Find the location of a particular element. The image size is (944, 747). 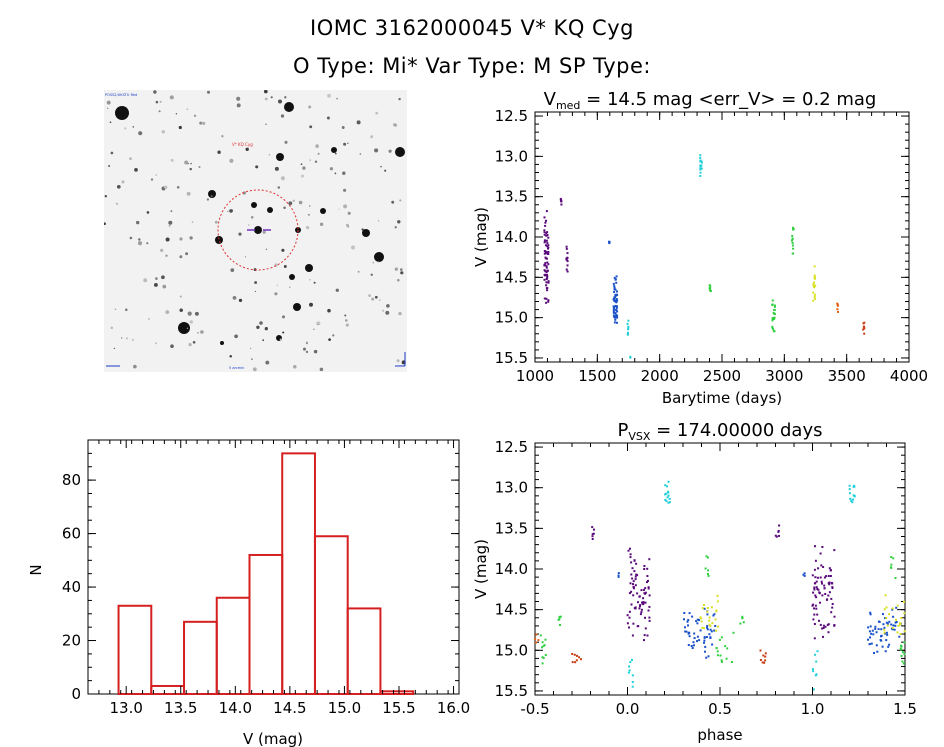

x-tick-label: 0.5 is located at coordinates (720, 709).